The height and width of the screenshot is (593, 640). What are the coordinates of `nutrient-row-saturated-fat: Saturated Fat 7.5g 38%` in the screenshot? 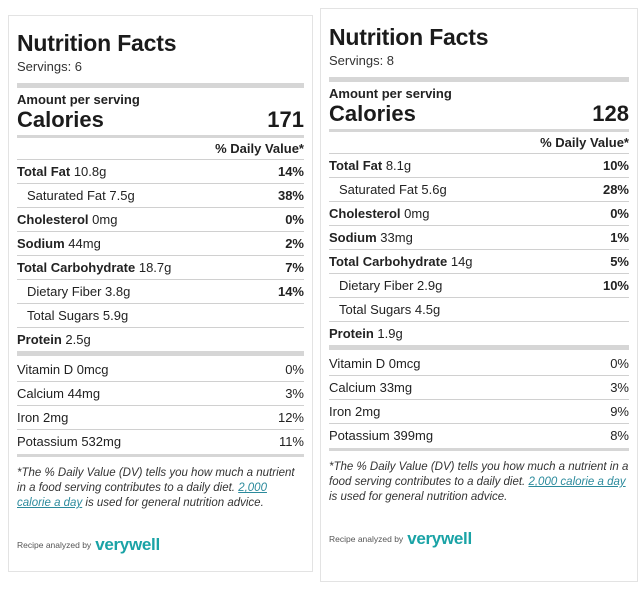 It's located at (160, 196).